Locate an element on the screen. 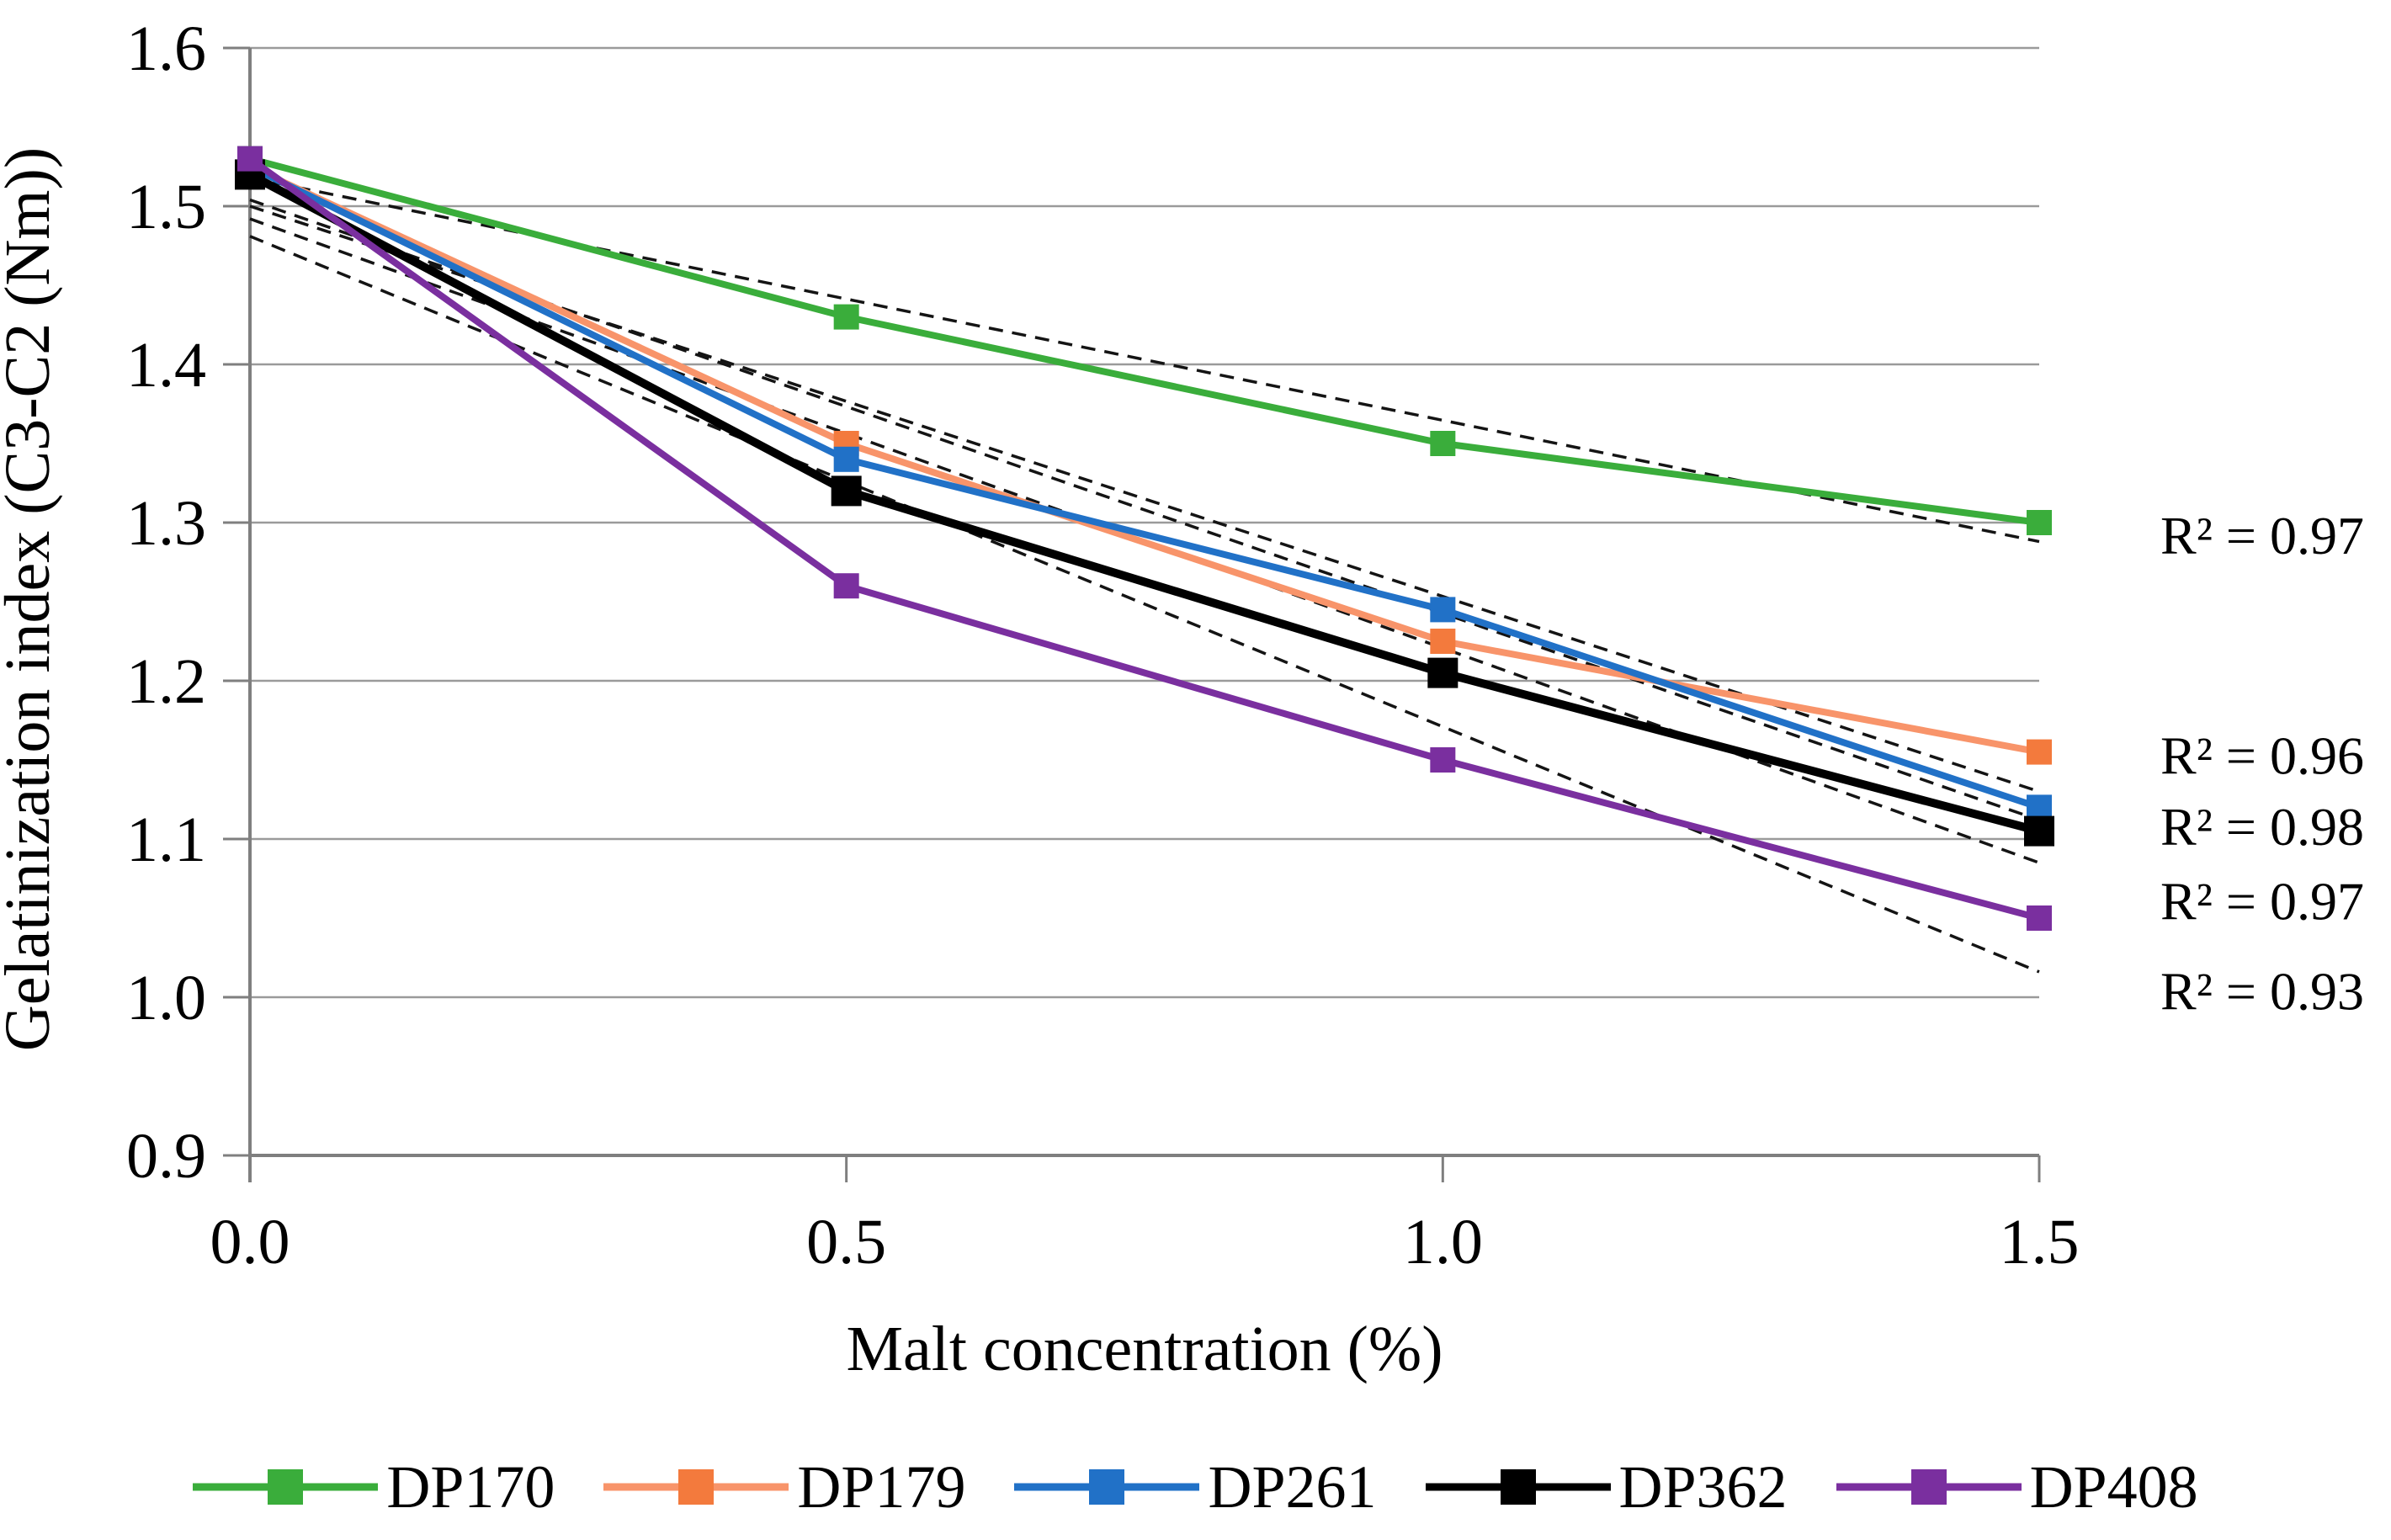  y-tick-label-1.6: 1.6 is located at coordinates (166, 48).